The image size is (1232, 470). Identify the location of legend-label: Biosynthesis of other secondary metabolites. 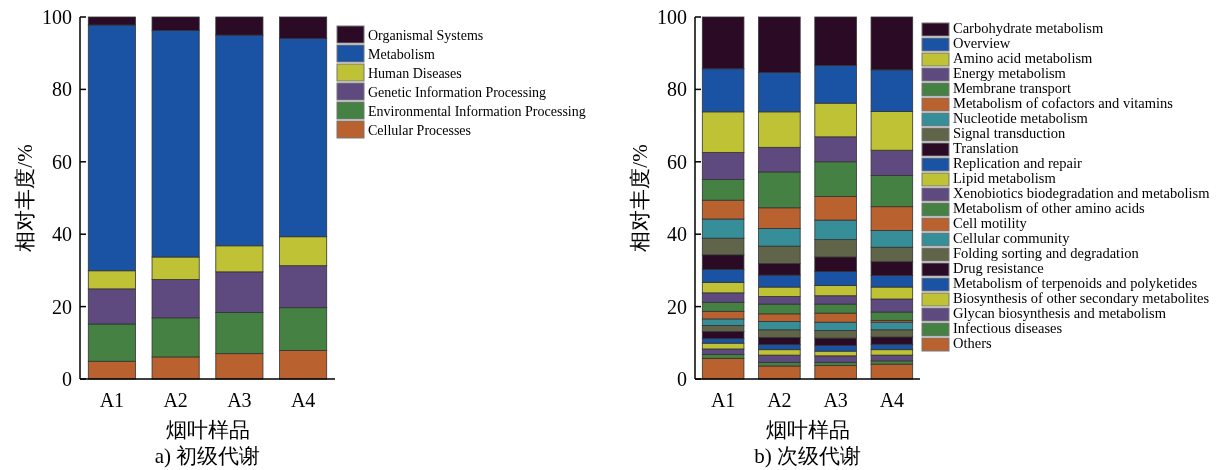
(1081, 298).